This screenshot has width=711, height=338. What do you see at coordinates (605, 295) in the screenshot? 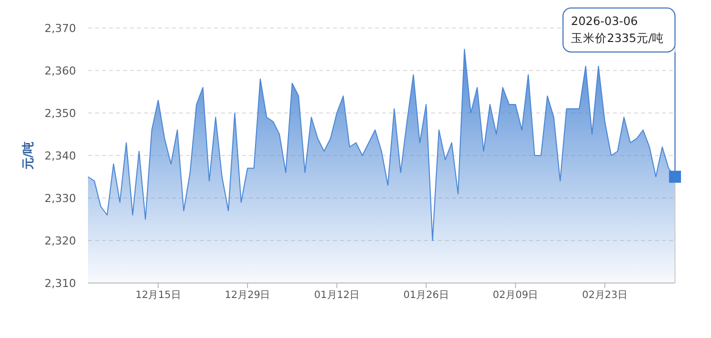
I see `x-tick-label: 02月23日` at bounding box center [605, 295].